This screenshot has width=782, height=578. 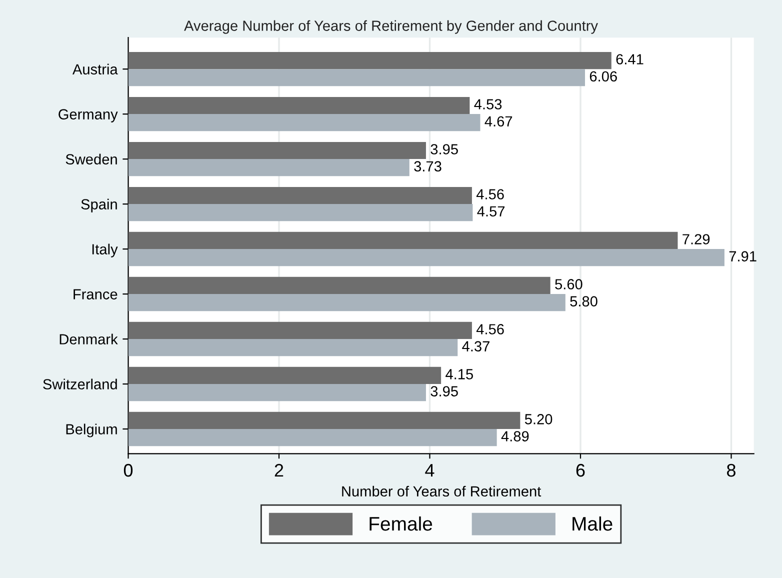 I want to click on x-tick-label: 2, so click(x=279, y=470).